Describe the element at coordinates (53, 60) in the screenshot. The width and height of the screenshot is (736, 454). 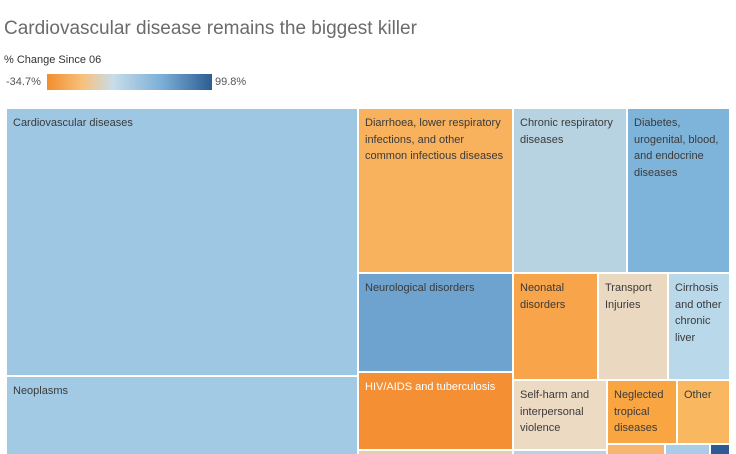
I see `legend-title: % Change Since 06` at that location.